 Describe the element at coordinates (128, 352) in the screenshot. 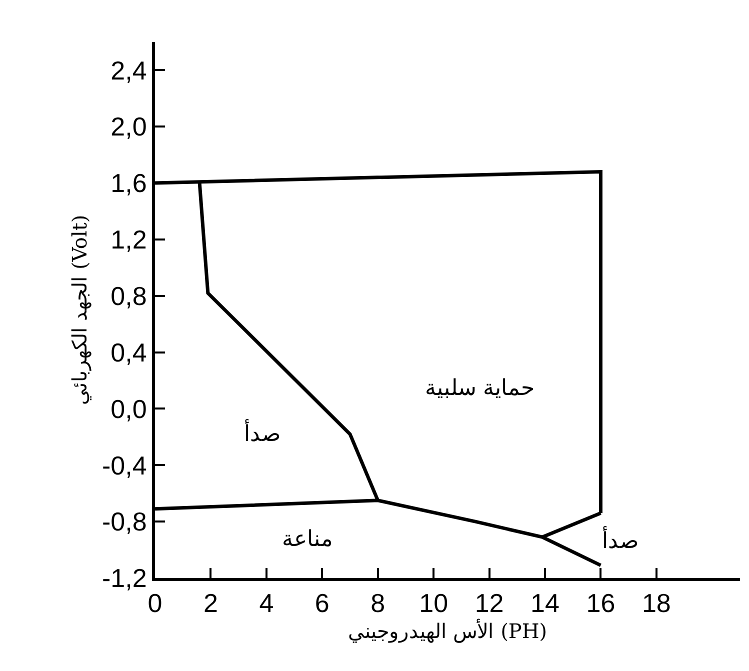

I see `y-tick-label: 0,4` at that location.